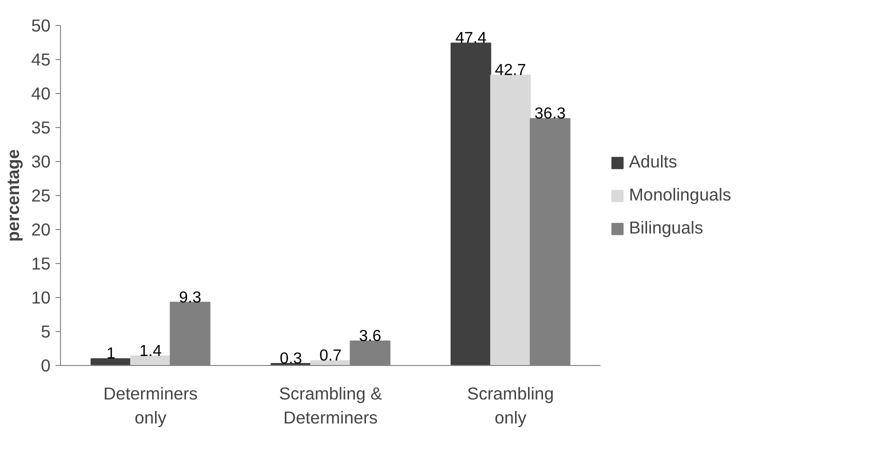 This screenshot has width=883, height=466. Describe the element at coordinates (550, 114) in the screenshot. I see `data-label: 36.3` at that location.